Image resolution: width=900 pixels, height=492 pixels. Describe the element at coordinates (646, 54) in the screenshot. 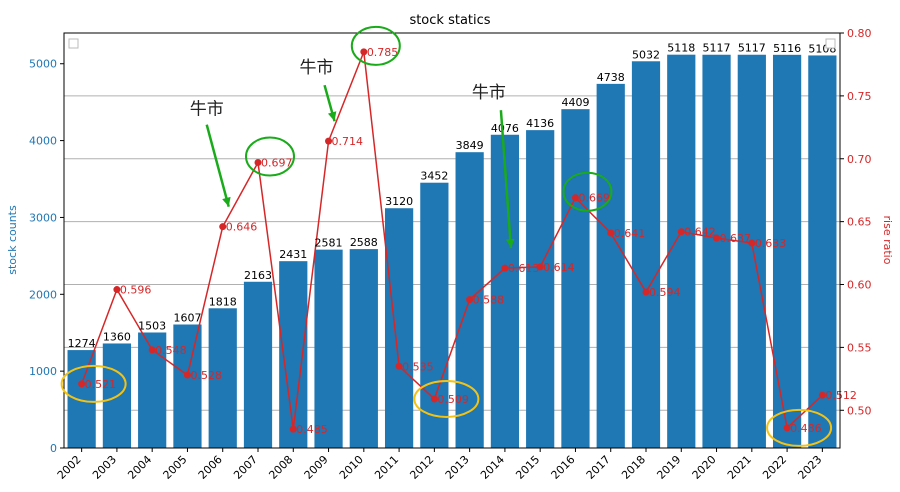

I see `bar-value-label: 5032` at that location.